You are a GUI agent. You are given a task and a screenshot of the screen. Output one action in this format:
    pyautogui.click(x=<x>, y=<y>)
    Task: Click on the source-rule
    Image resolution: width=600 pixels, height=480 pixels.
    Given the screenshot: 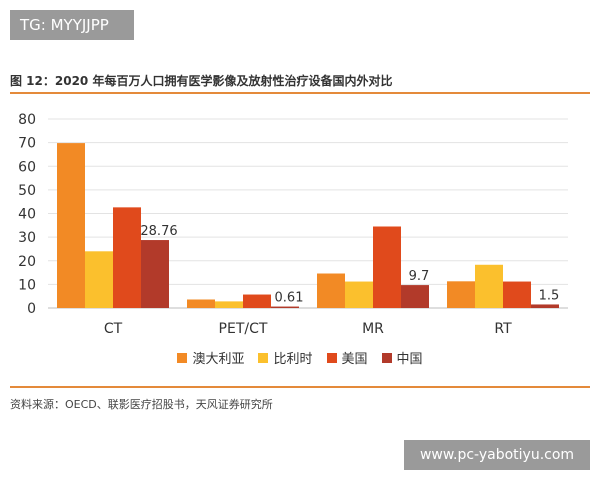 What is the action you would take?
    pyautogui.click(x=300, y=387)
    